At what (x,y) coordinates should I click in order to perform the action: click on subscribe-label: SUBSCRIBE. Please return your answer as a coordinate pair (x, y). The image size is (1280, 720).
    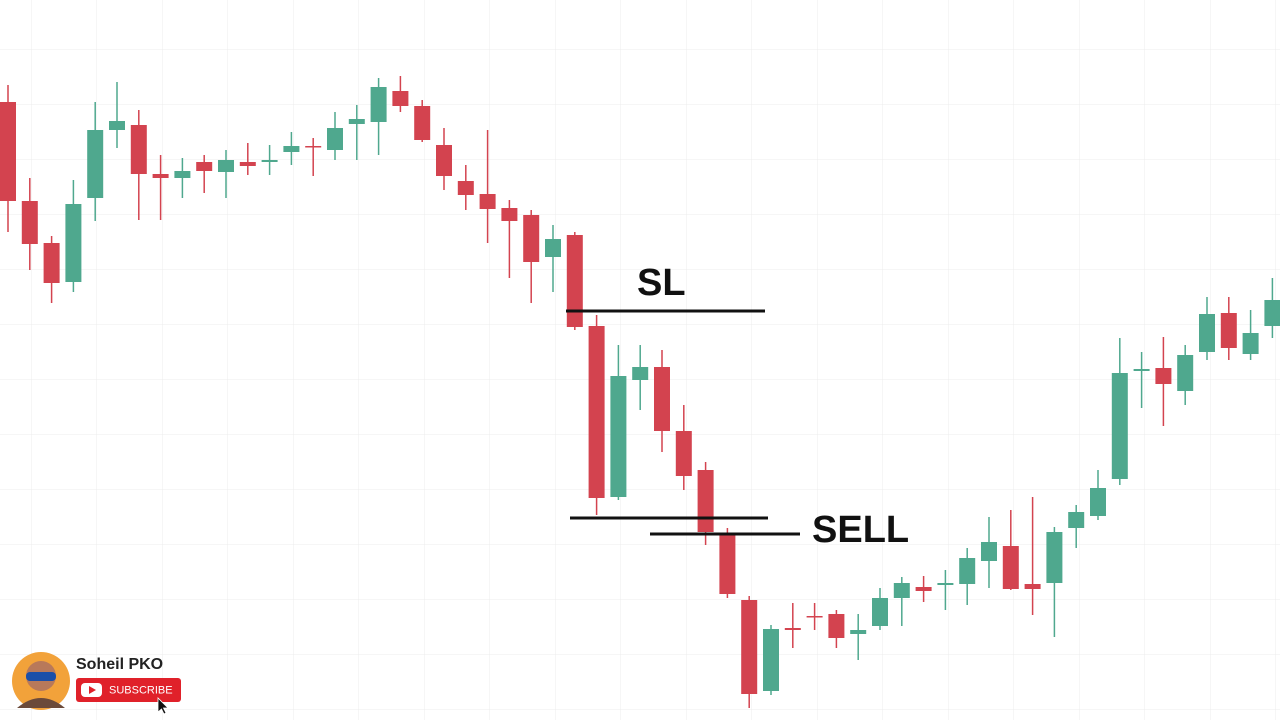
    Looking at the image, I should click on (141, 690).